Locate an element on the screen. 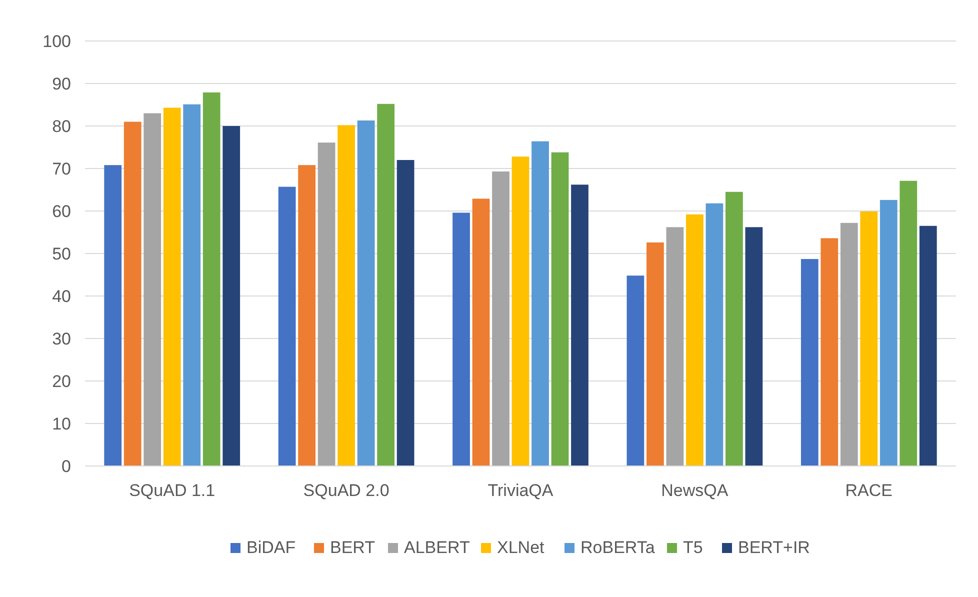 This screenshot has width=978, height=597. legend-label: BERT+IR is located at coordinates (774, 547).